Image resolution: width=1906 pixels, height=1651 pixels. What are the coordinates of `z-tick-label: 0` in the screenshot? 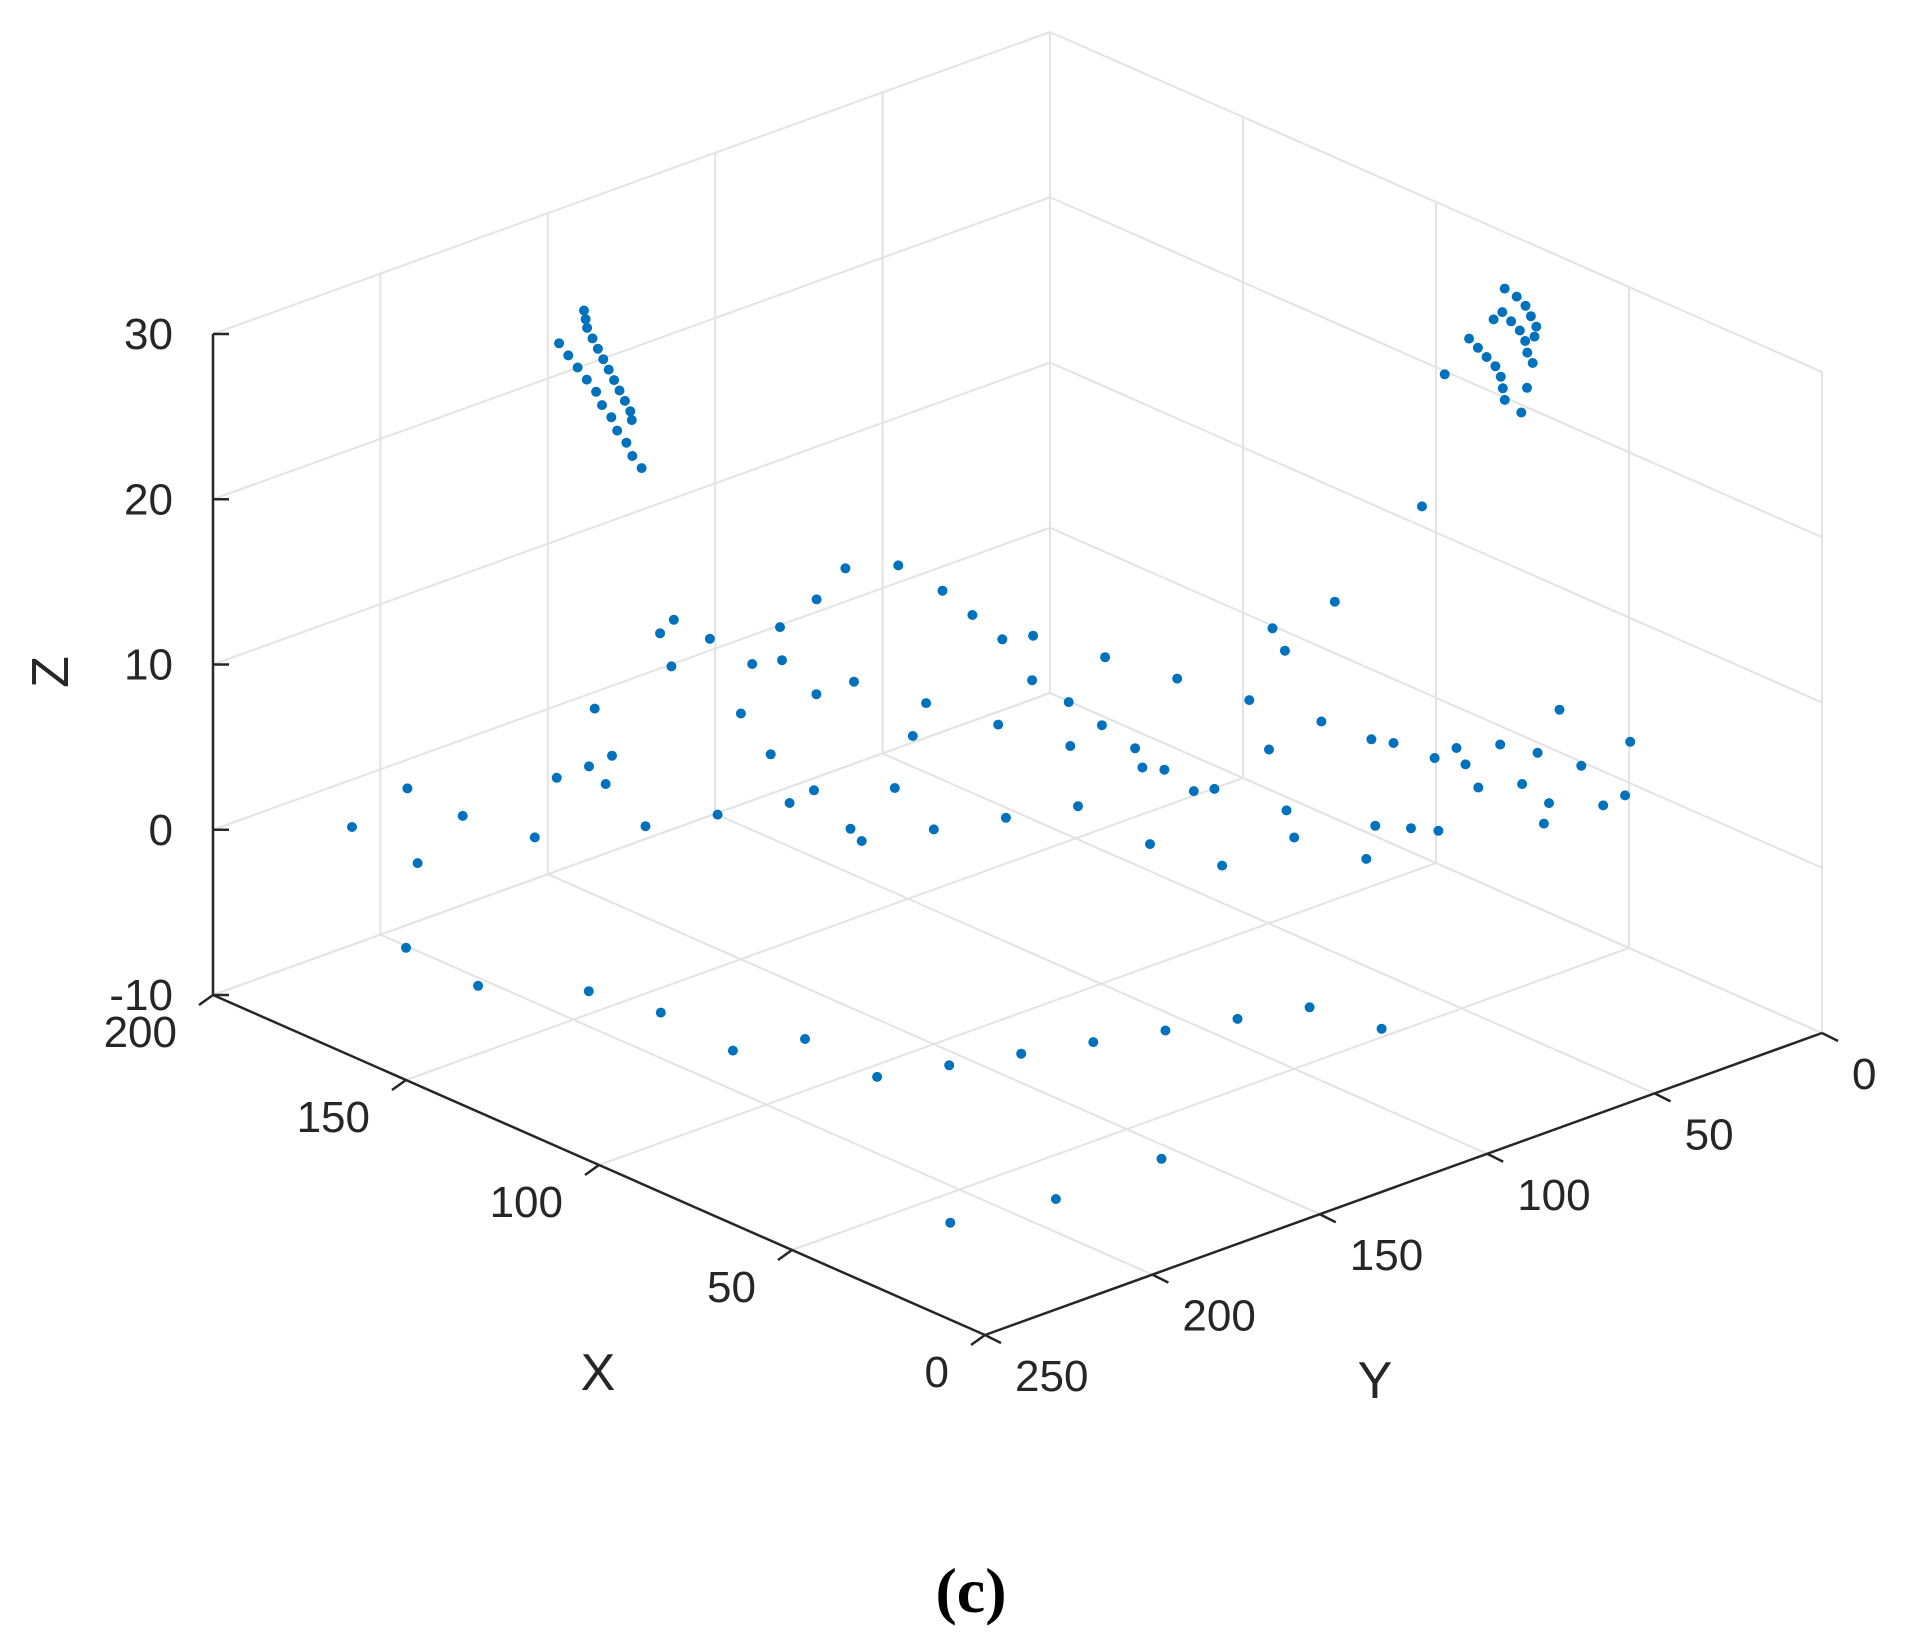 It's located at (161, 830).